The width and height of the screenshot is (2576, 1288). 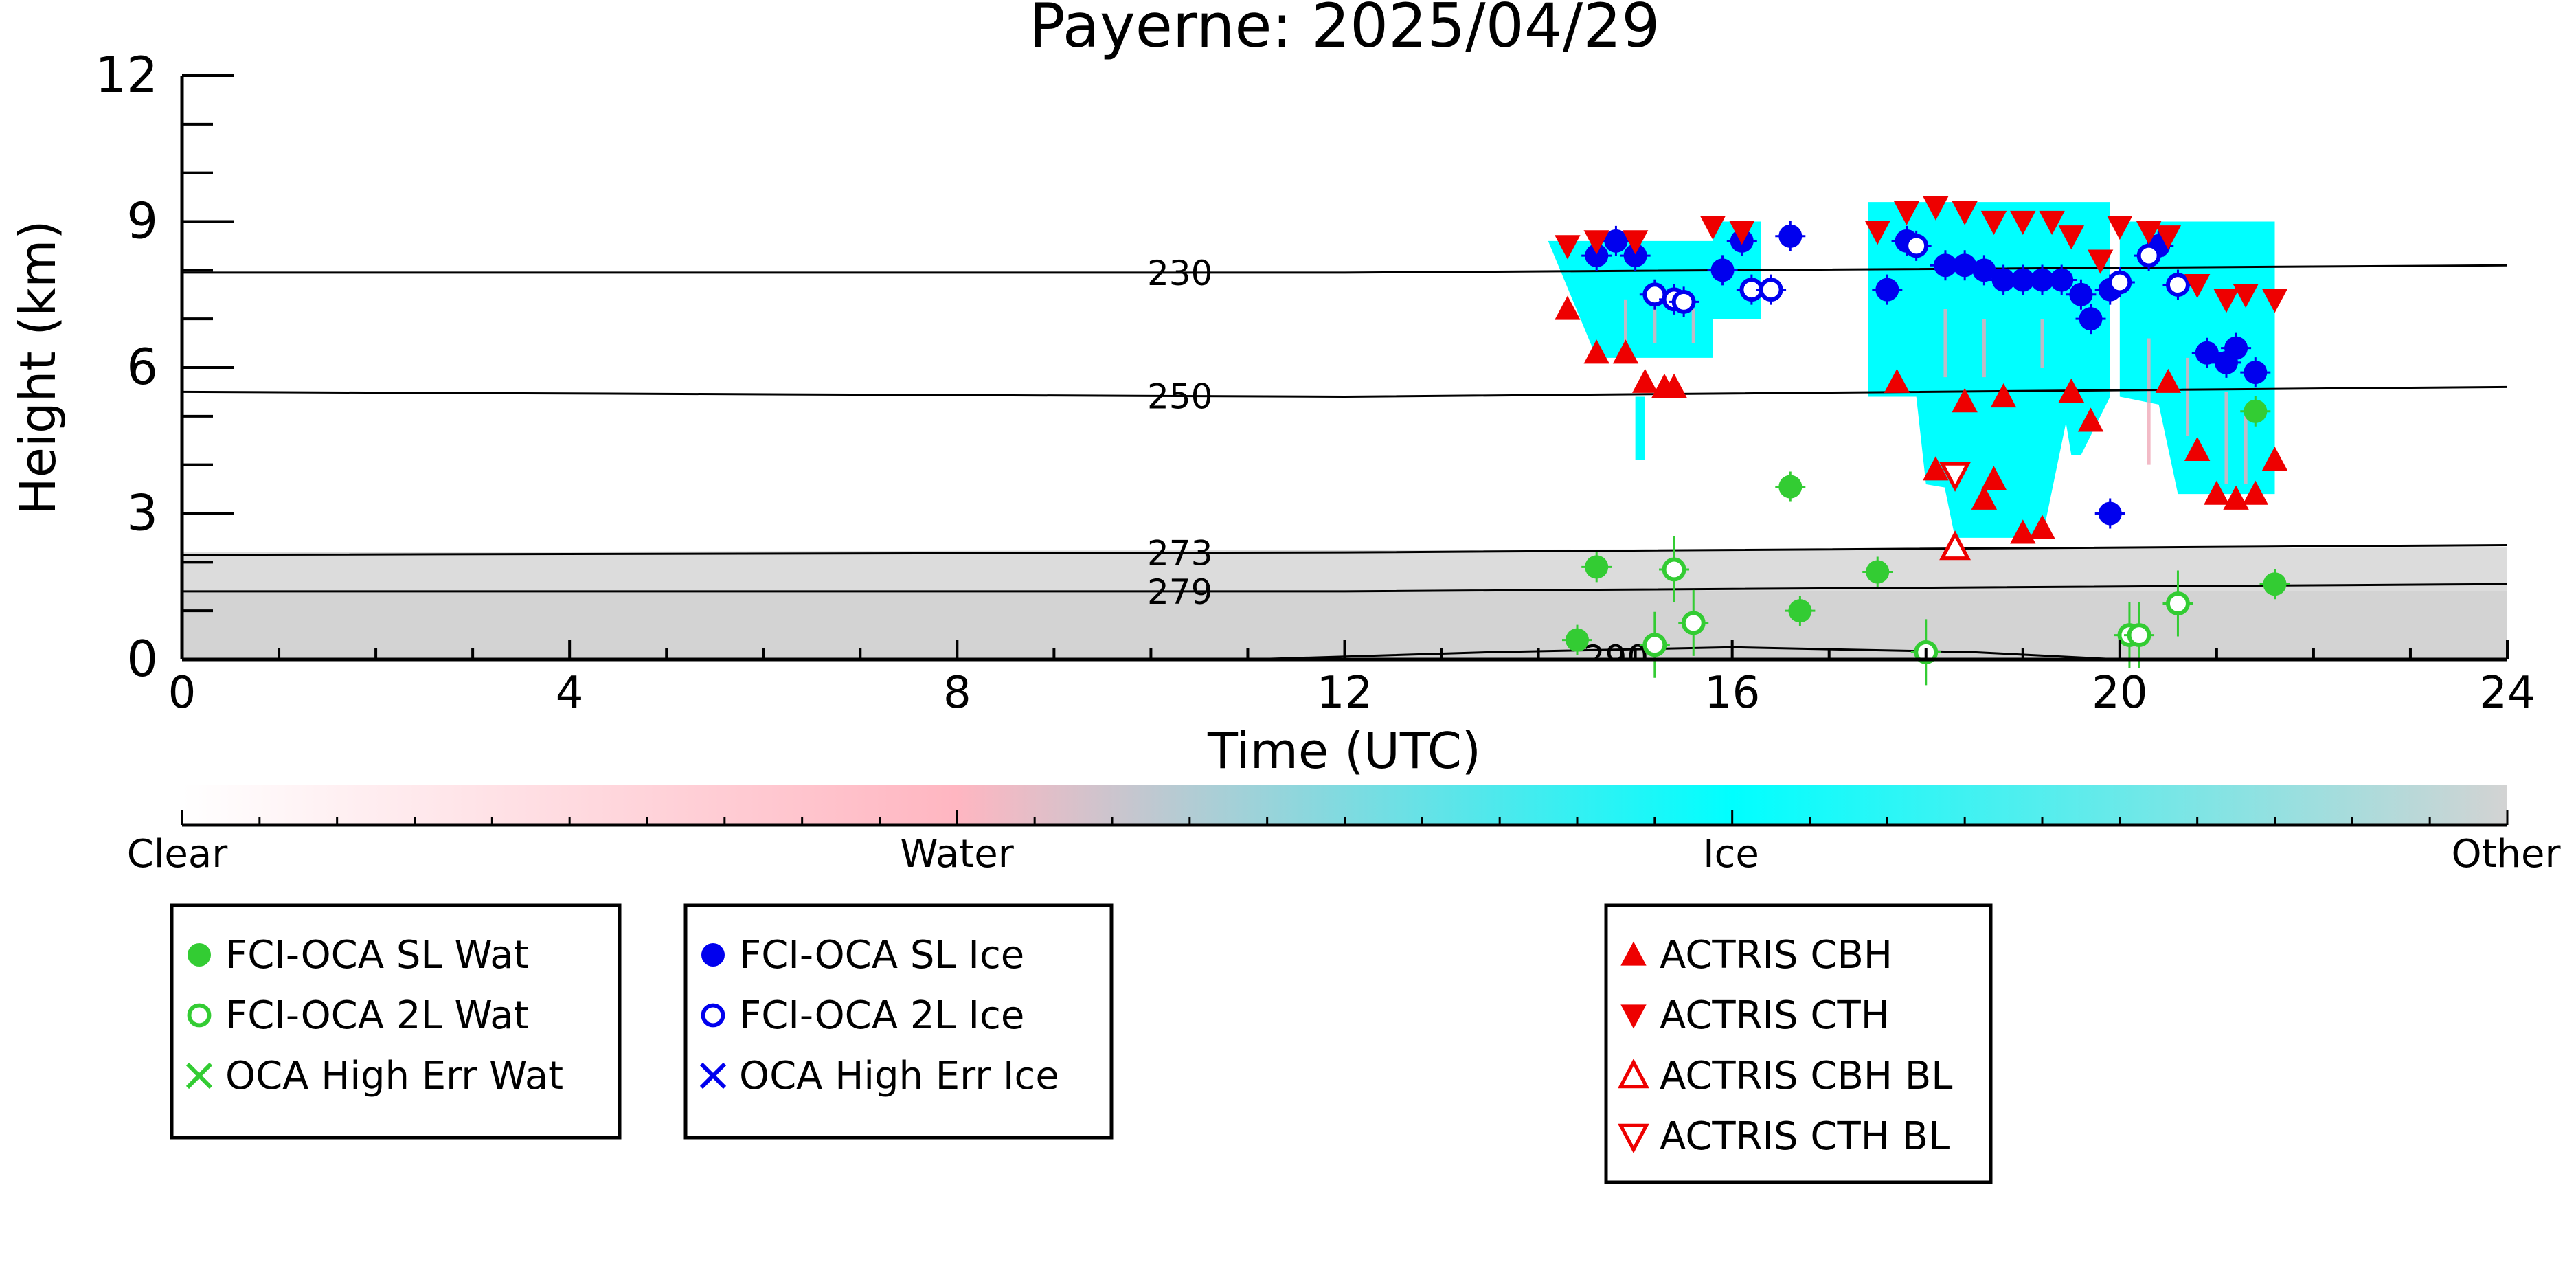 I want to click on legend-item-fci-oca-2l-wat: FCI-OCA 2L Wat, so click(x=358, y=1015).